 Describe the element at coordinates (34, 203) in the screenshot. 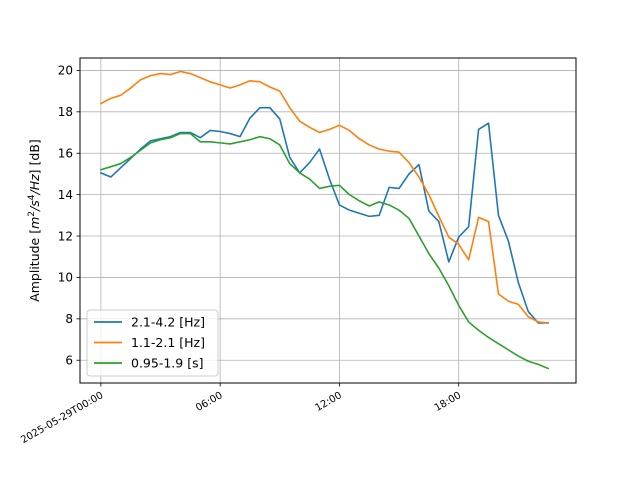

I see `y-axis-label-s: s` at that location.